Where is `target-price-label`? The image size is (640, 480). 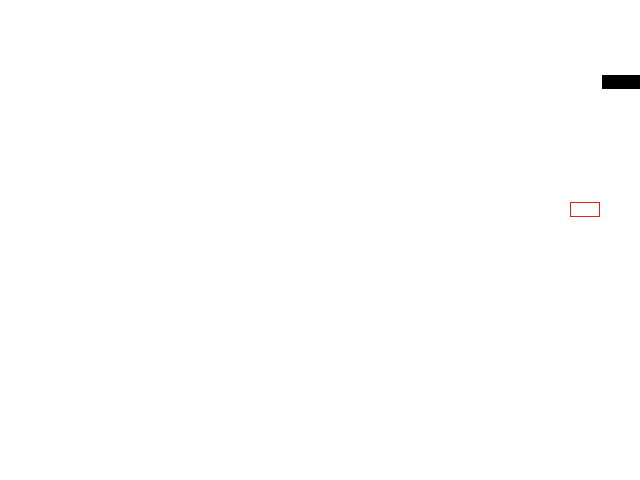 target-price-label is located at coordinates (585, 209).